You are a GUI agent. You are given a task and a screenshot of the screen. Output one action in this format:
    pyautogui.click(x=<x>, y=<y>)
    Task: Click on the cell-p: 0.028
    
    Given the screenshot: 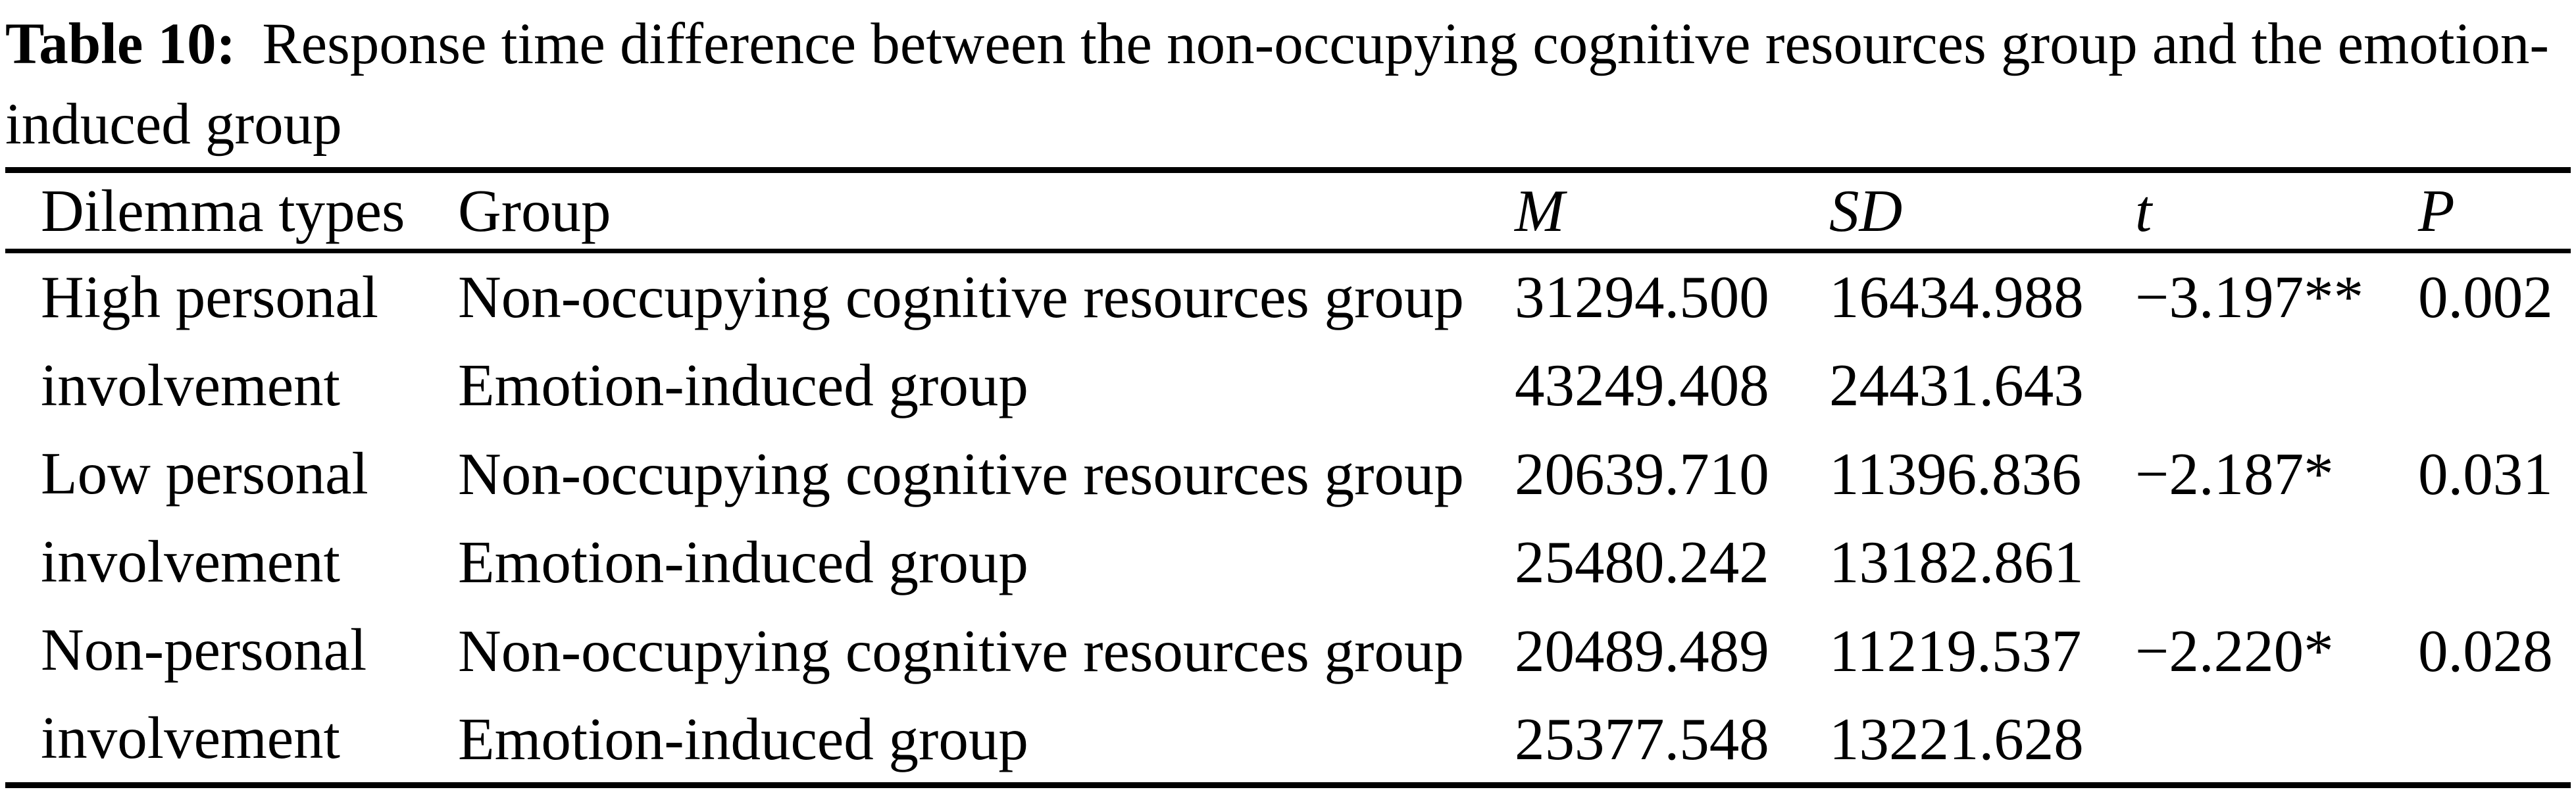 What is the action you would take?
    pyautogui.click(x=2485, y=650)
    